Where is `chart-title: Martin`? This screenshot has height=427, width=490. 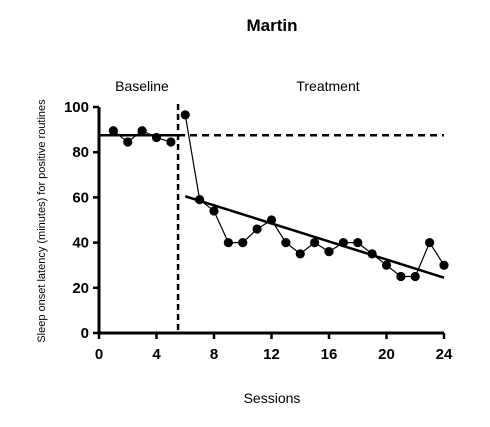
chart-title: Martin is located at coordinates (272, 25).